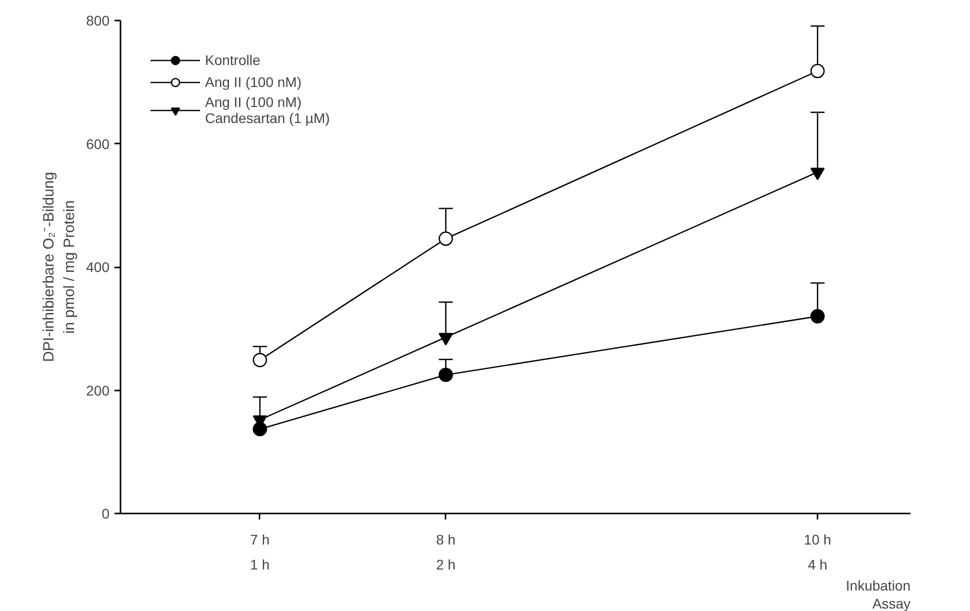  What do you see at coordinates (446, 564) in the screenshot?
I see `x2-tick-label: 2 h` at bounding box center [446, 564].